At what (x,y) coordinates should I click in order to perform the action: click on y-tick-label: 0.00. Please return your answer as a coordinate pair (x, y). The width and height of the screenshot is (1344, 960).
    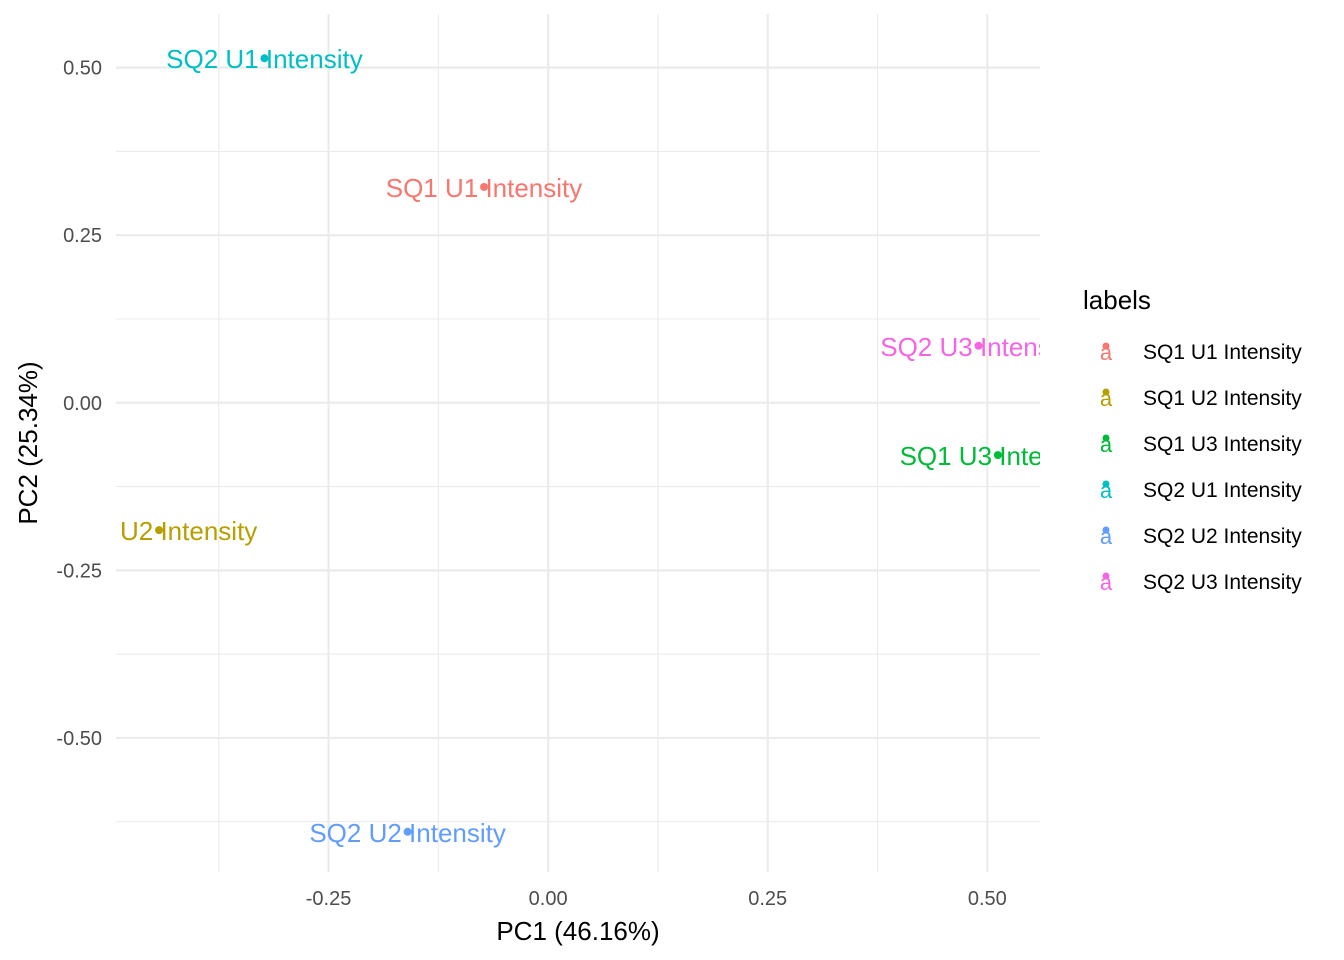
    Looking at the image, I should click on (82, 404).